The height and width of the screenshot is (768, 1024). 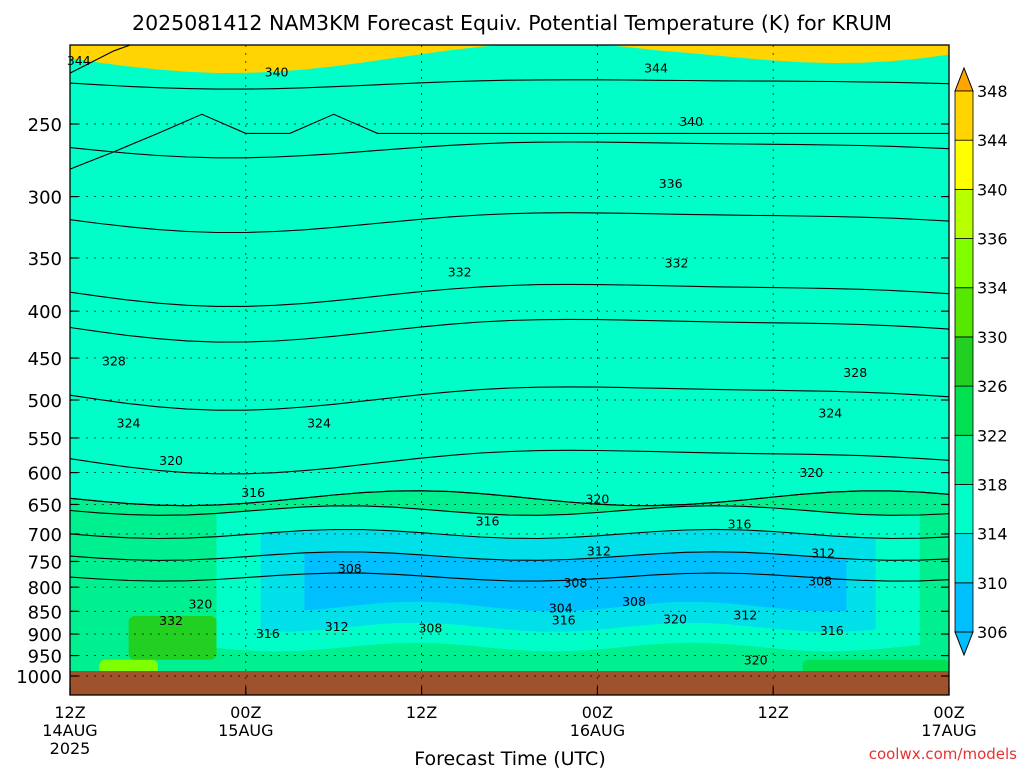 What do you see at coordinates (45, 439) in the screenshot?
I see `y-tick-label: 550` at bounding box center [45, 439].